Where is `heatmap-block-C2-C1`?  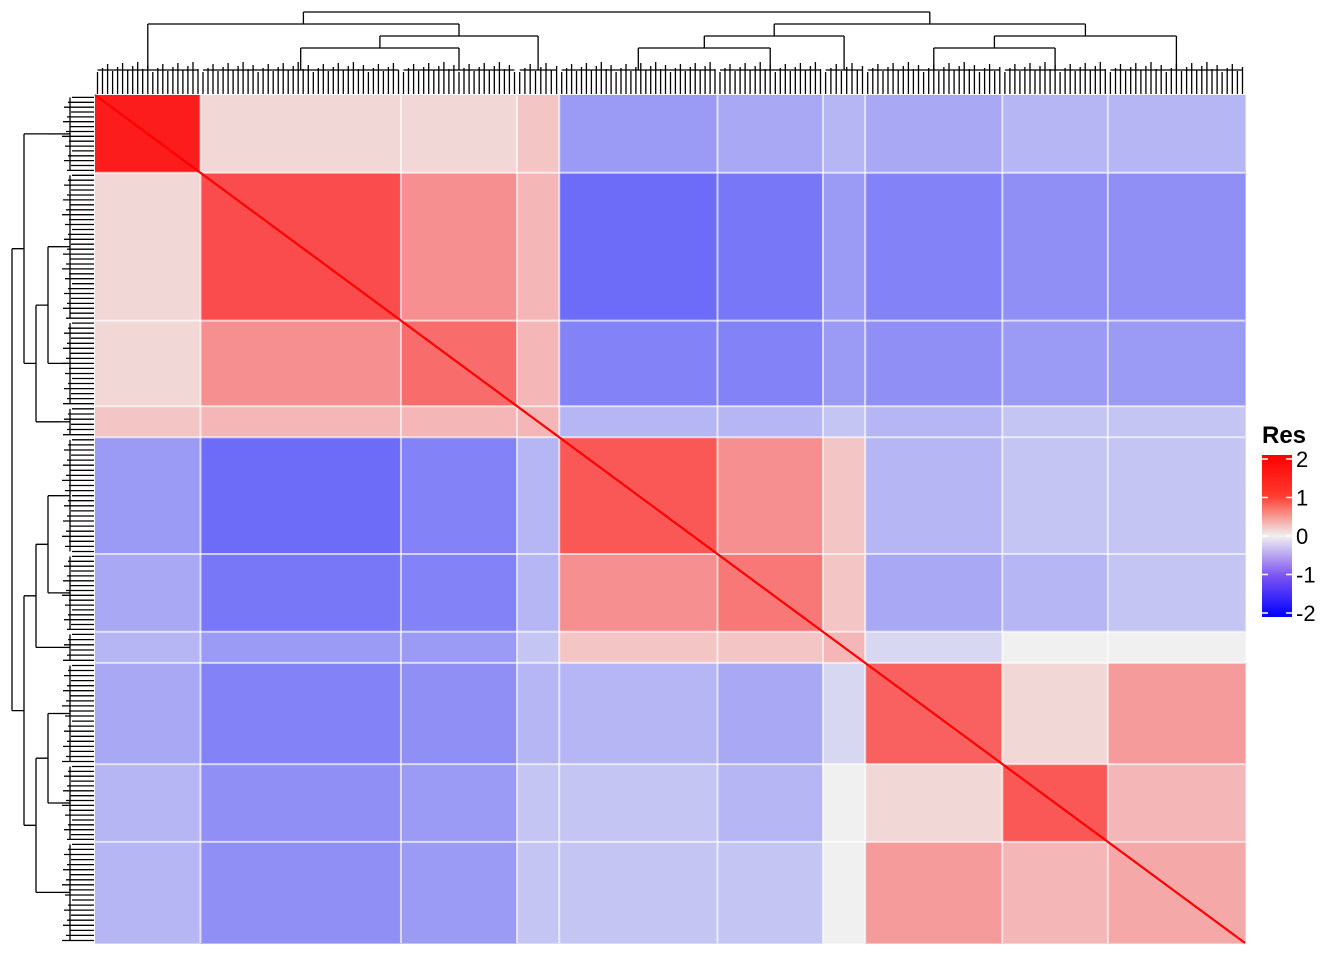 heatmap-block-C2-C1 is located at coordinates (639, 593).